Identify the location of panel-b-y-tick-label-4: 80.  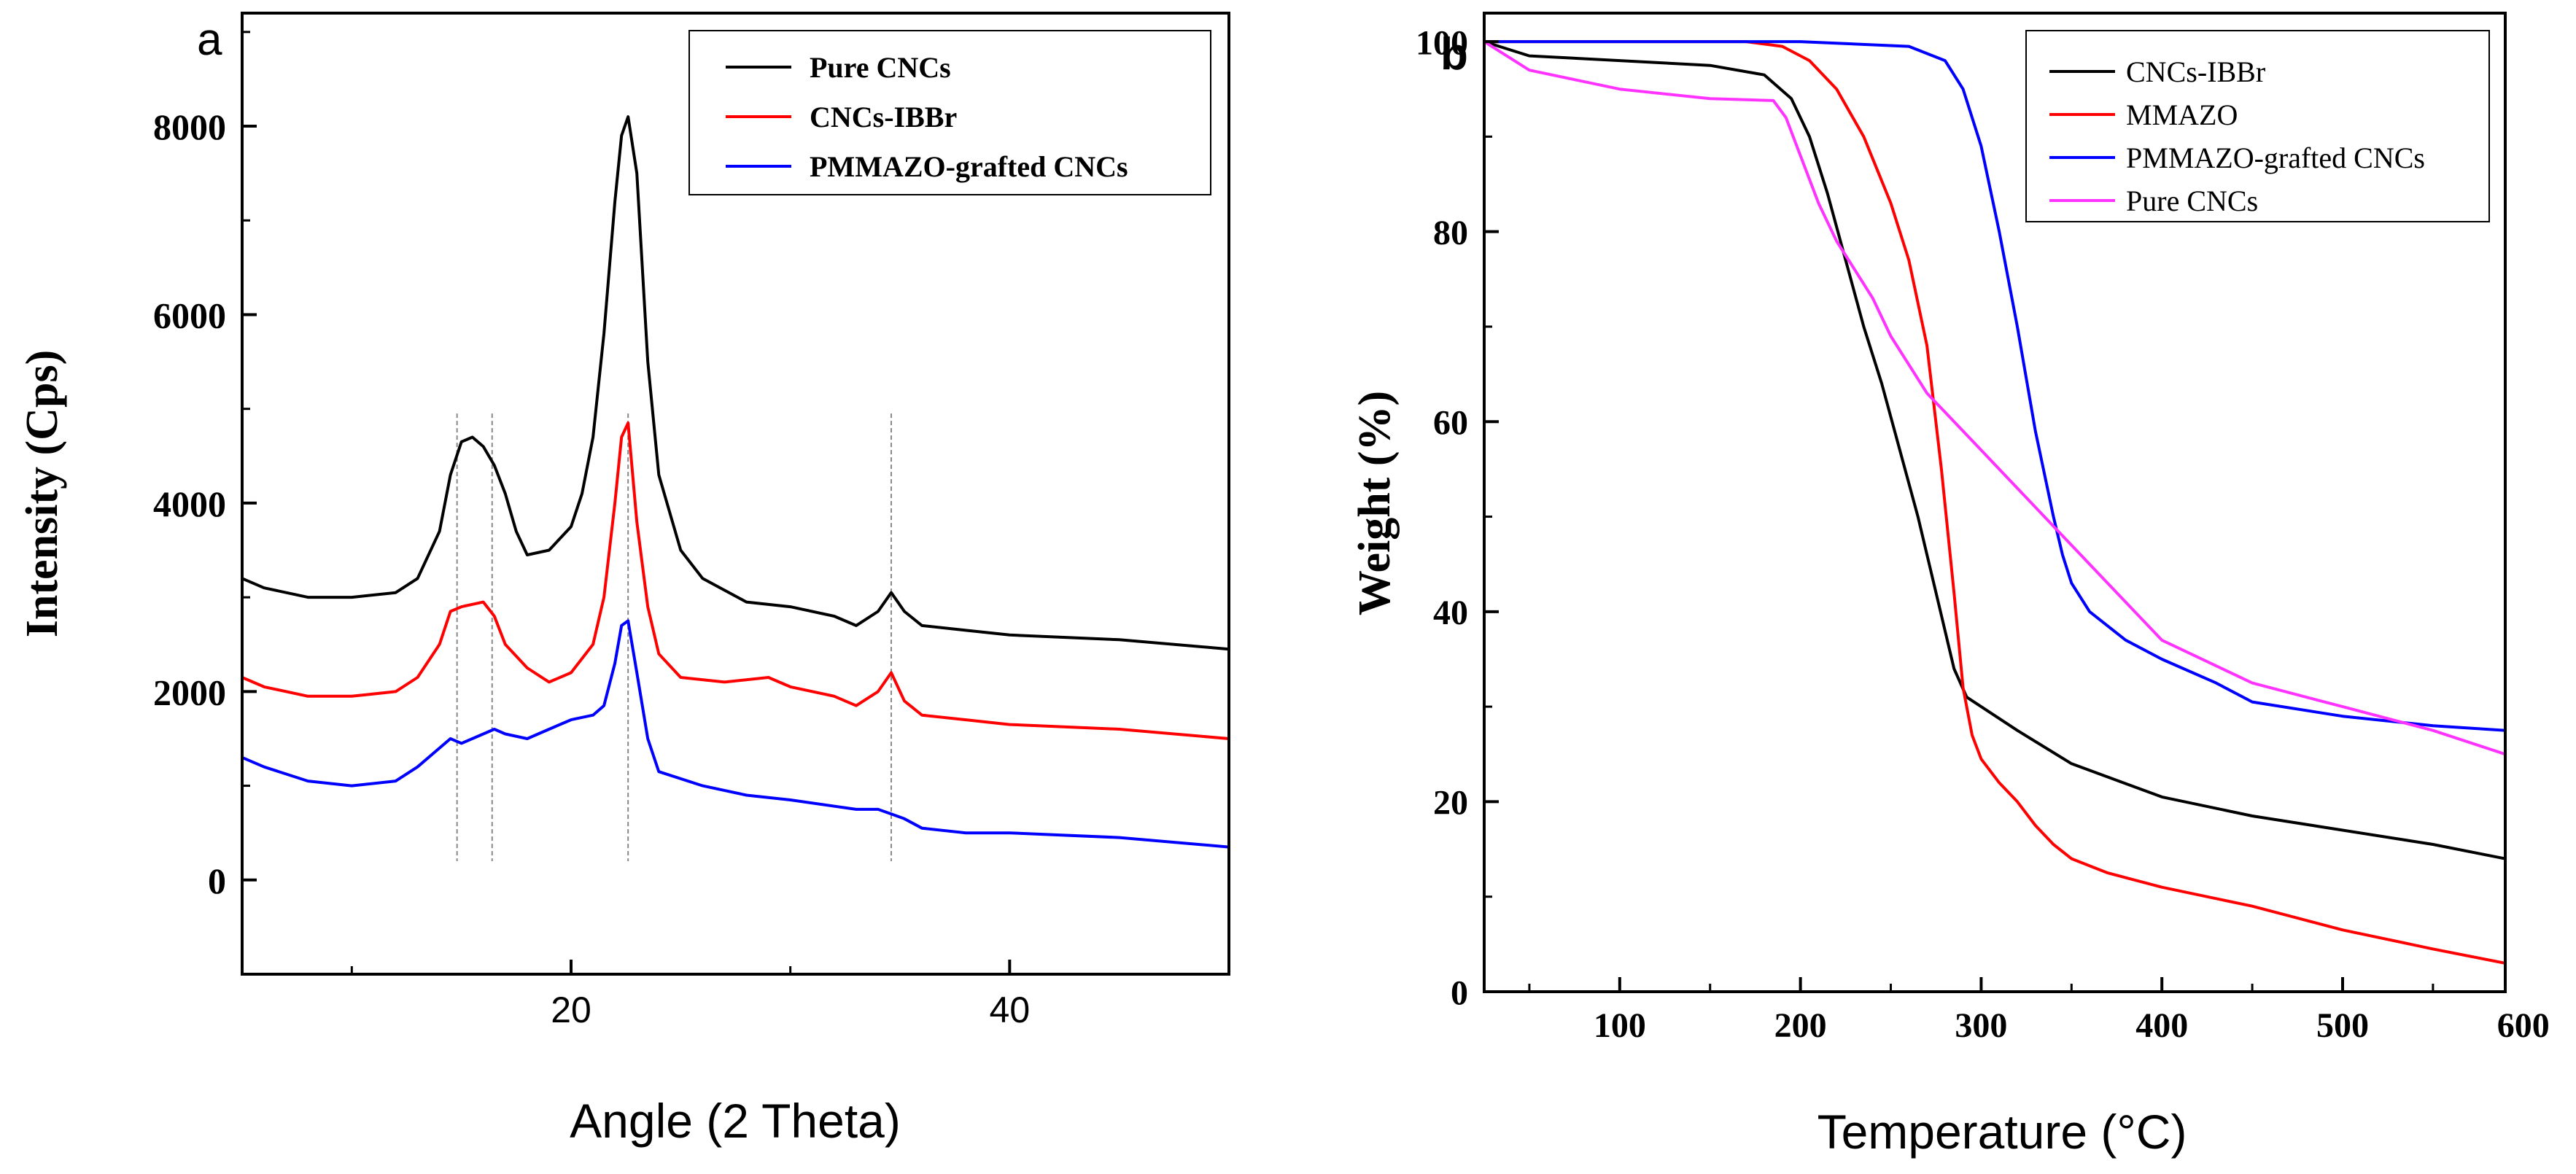
(1450, 233).